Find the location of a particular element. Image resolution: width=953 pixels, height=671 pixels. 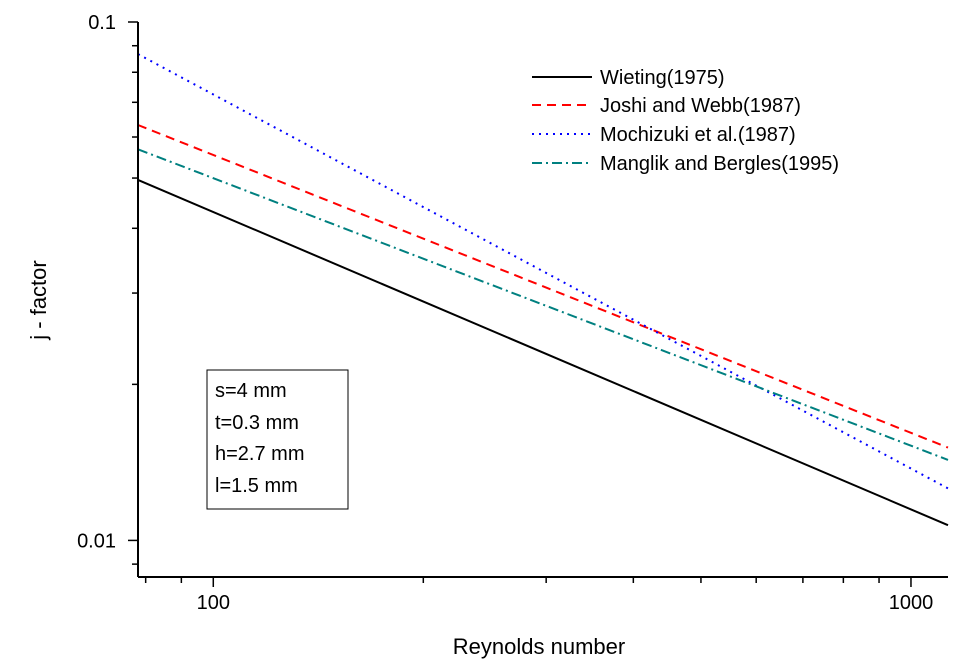

legend-label-2: Mochizuki et al.(1987) is located at coordinates (698, 135).